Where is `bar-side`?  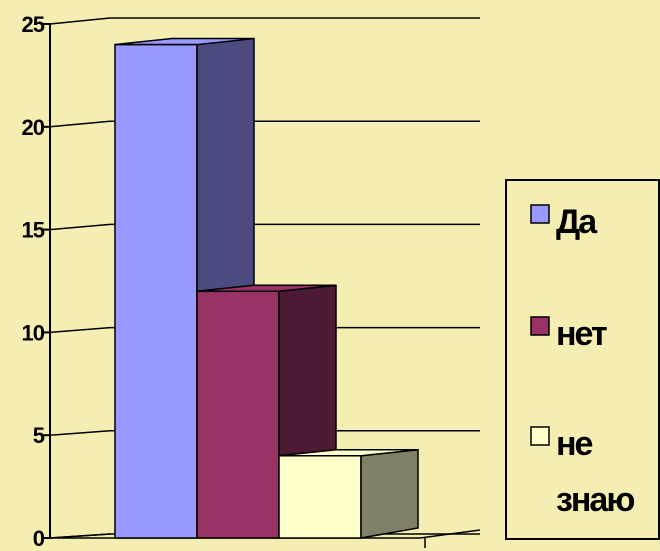
bar-side is located at coordinates (389, 493).